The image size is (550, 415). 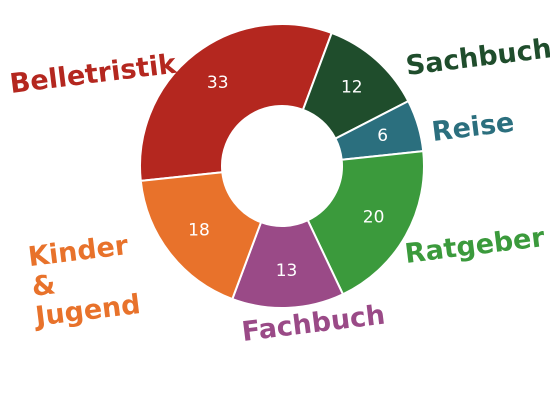 What do you see at coordinates (382, 136) in the screenshot?
I see `value-label: 6` at bounding box center [382, 136].